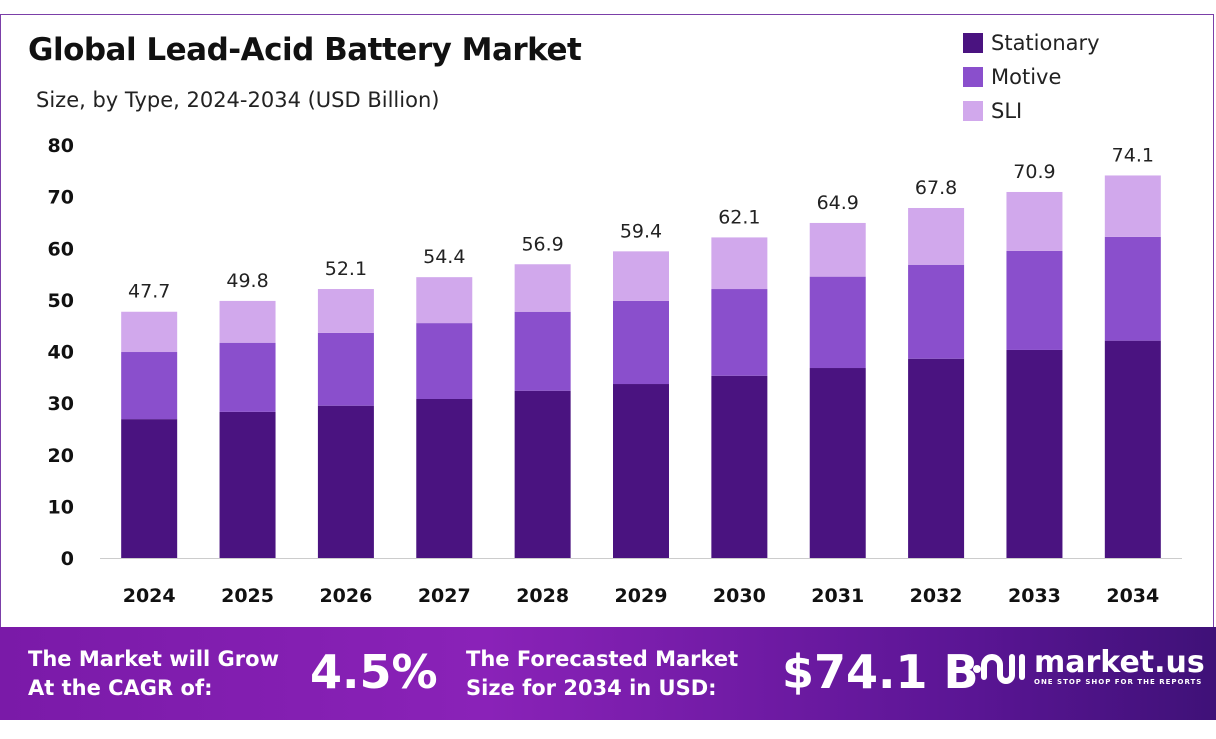 This screenshot has height=739, width=1216. Describe the element at coordinates (149, 292) in the screenshot. I see `total-label: 47.7` at that location.